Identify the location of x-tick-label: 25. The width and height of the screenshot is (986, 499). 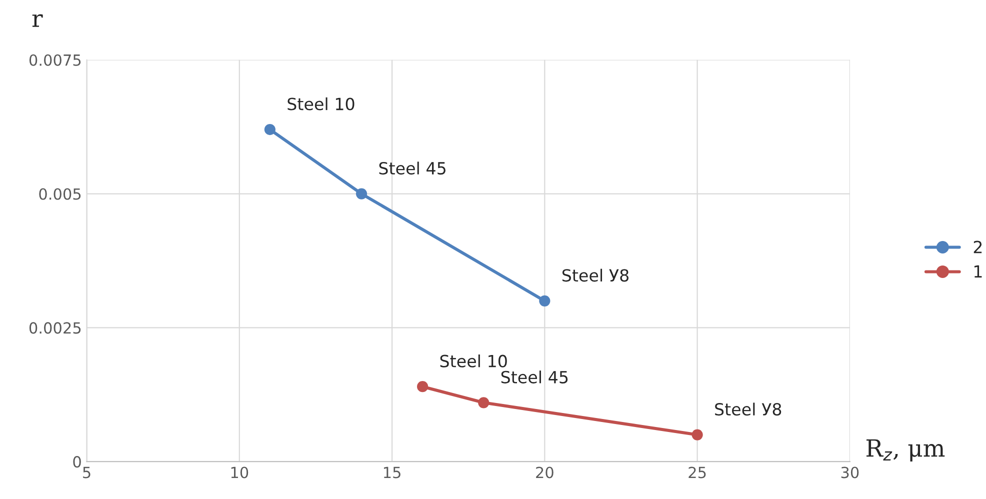
(697, 472).